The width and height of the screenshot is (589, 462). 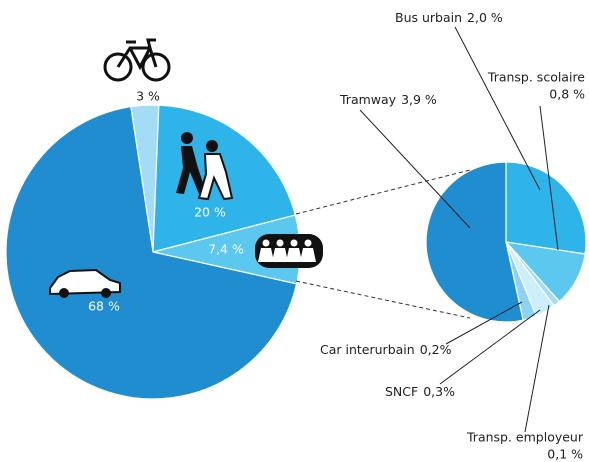 I want to click on value-label: 0,8 %, so click(x=567, y=94).